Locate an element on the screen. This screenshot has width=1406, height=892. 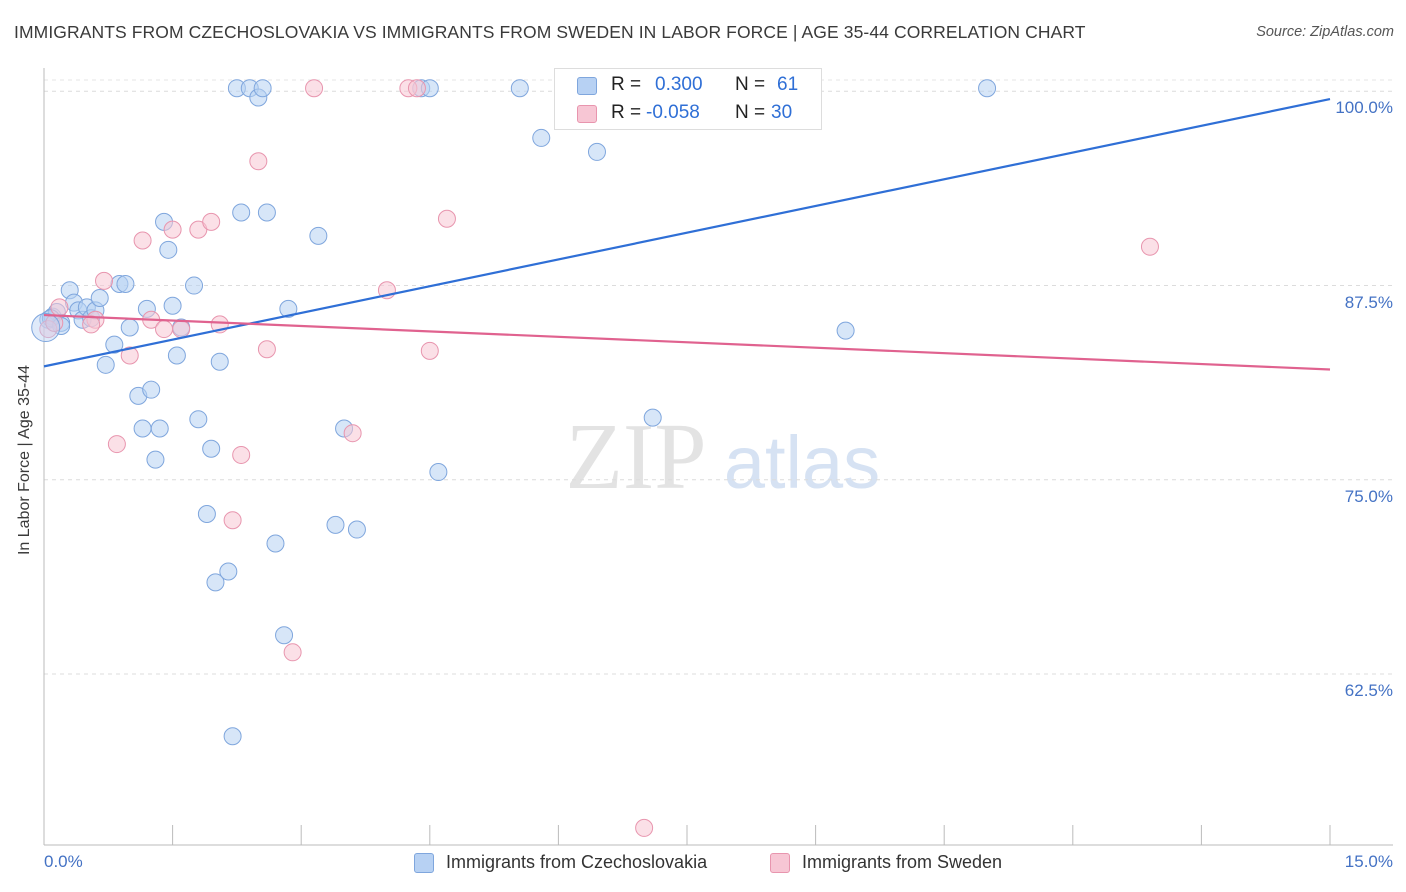
trend-line-sweden is located at coordinates (687, 342).